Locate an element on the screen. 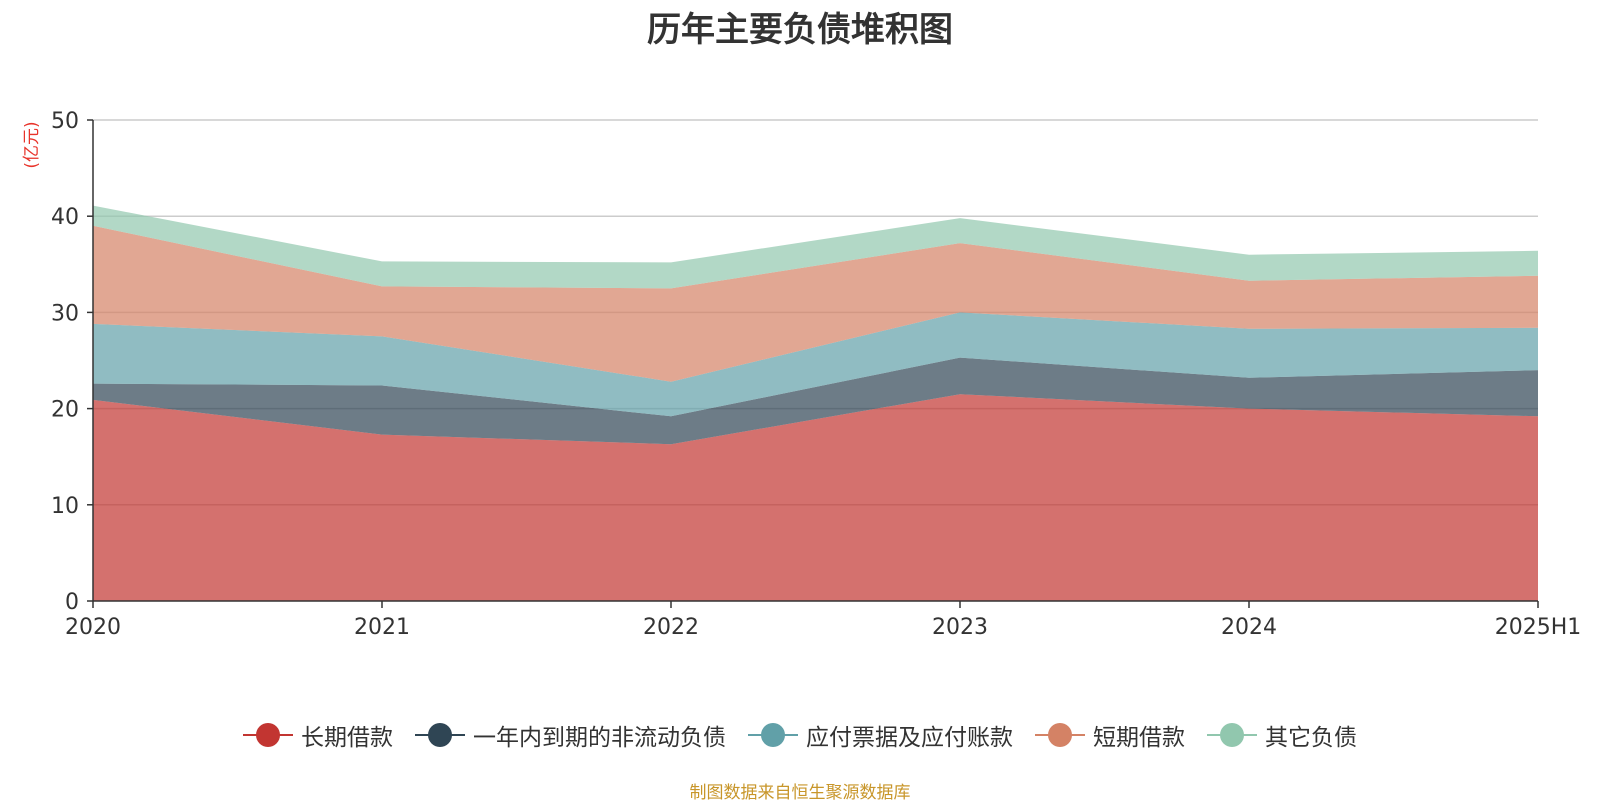  legend-label: 一年内到期的非流动负债 is located at coordinates (599, 738).